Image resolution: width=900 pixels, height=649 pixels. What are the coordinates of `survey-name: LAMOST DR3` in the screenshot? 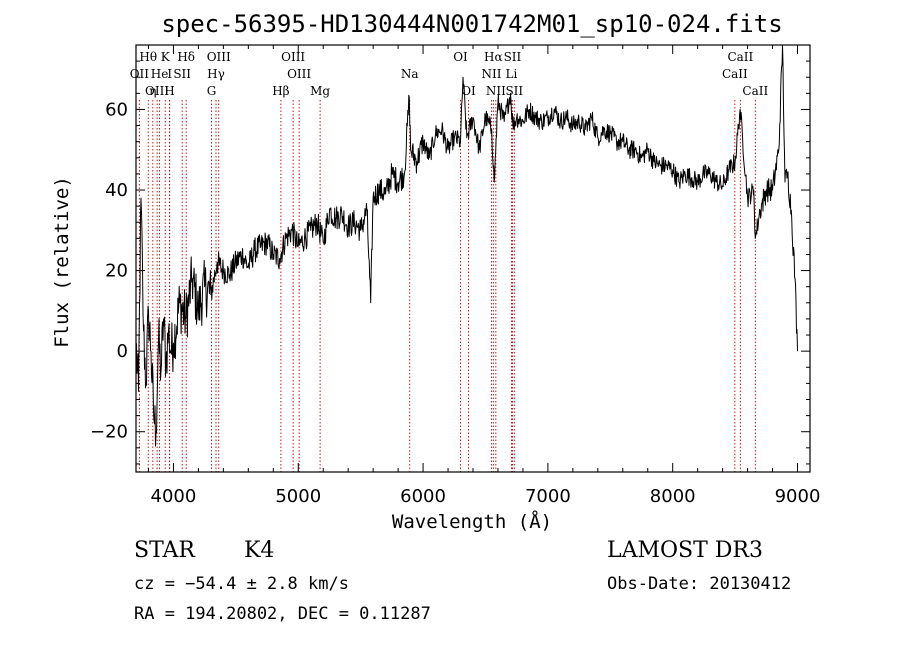 It's located at (685, 550).